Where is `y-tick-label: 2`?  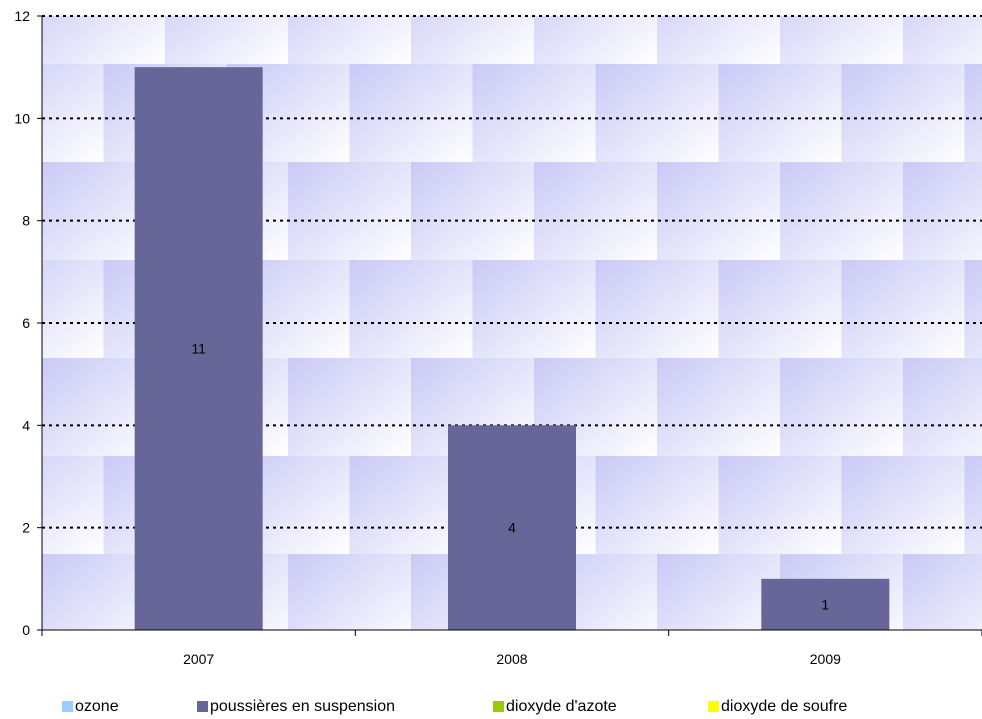
y-tick-label: 2 is located at coordinates (26, 528).